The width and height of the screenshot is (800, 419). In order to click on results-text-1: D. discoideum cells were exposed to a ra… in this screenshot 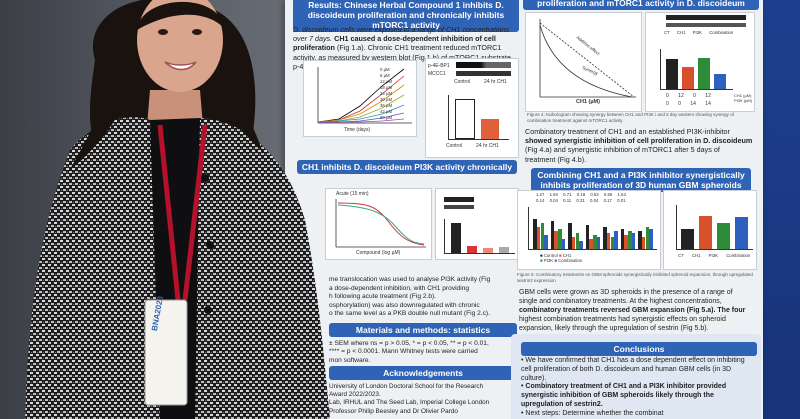, I will do `click(401, 34)`.